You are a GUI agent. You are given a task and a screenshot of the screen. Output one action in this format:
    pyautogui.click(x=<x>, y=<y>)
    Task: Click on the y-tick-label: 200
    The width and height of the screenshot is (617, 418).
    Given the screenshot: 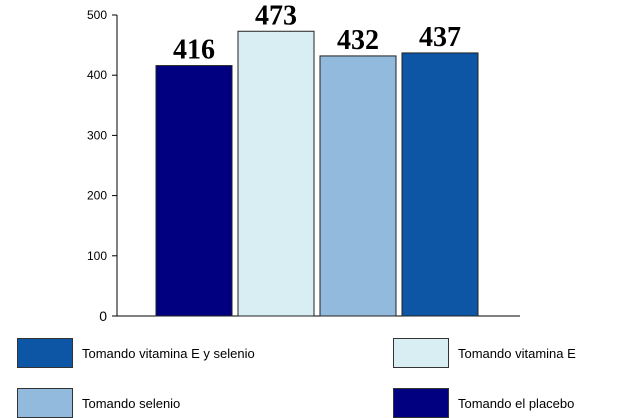 What is the action you would take?
    pyautogui.click(x=97, y=196)
    